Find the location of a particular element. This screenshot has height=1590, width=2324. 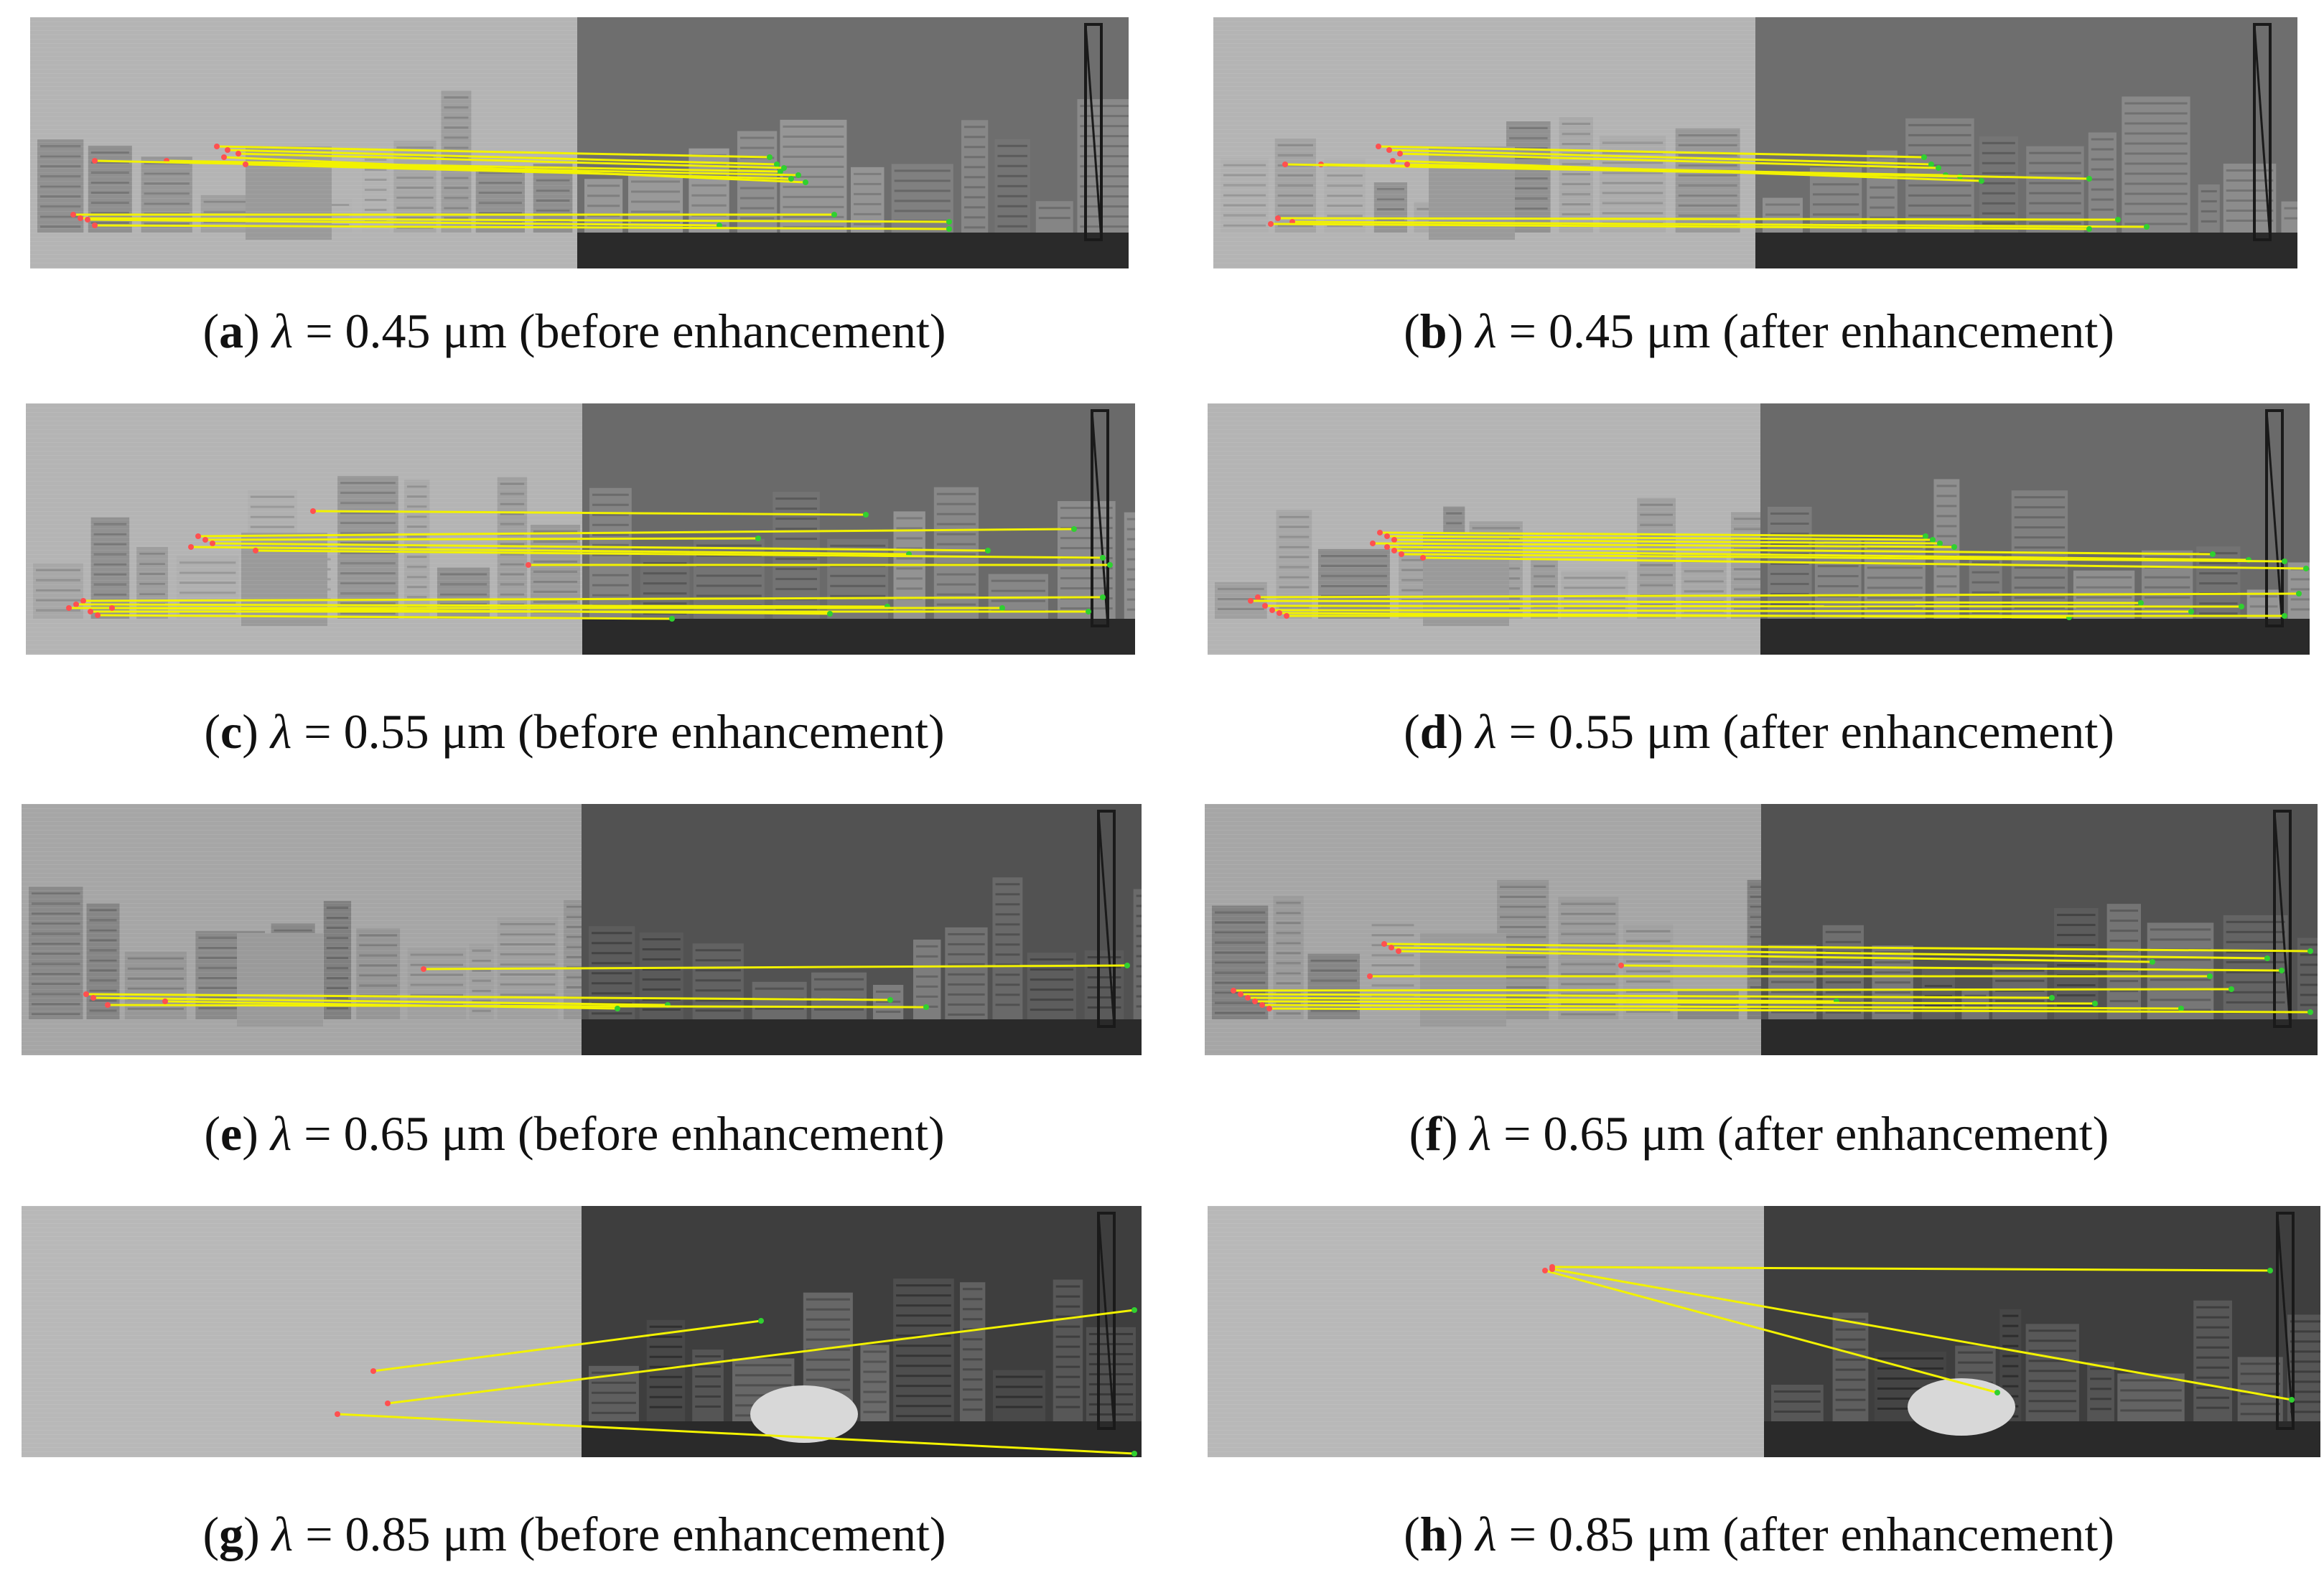

match-image-f is located at coordinates (1761, 929).